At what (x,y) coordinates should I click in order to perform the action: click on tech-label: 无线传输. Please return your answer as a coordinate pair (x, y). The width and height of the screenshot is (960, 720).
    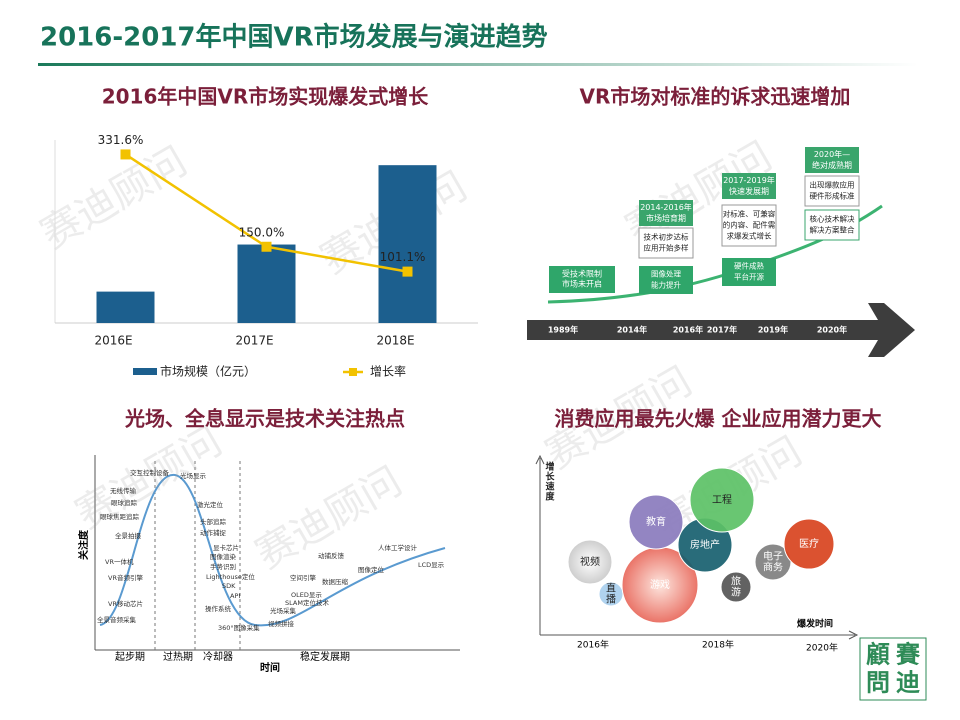
    Looking at the image, I should click on (123, 490).